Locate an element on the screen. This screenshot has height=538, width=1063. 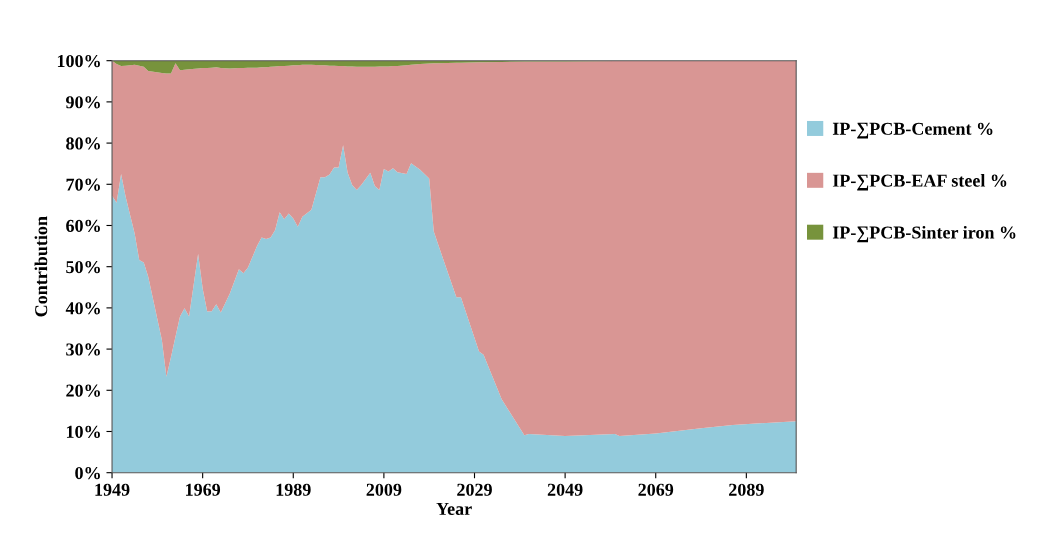
y-tick-label: 0% is located at coordinates (87, 473).